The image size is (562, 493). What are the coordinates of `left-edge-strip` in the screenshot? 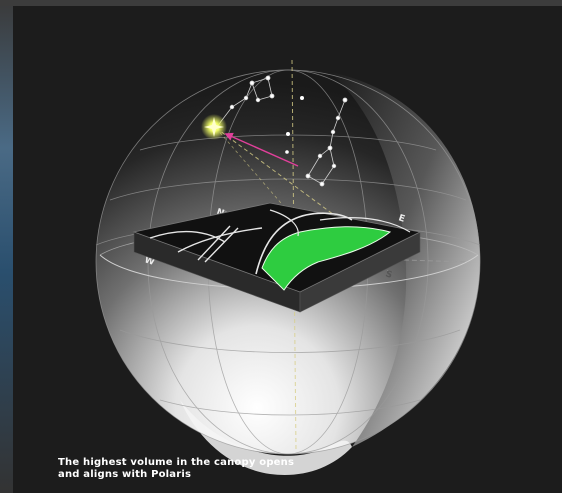 It's located at (6, 246).